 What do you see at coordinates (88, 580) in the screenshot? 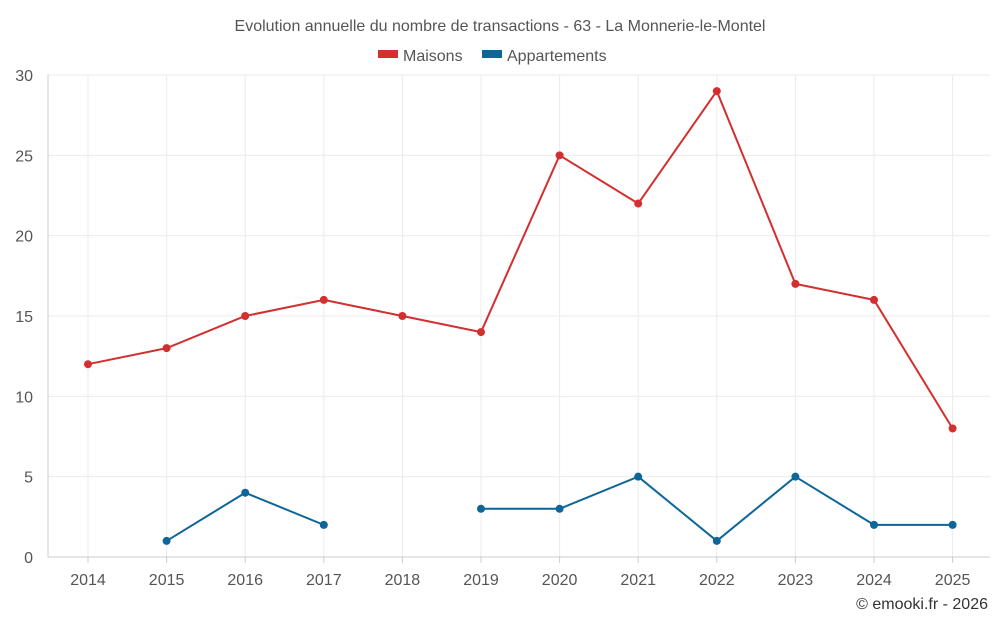
I see `x-tick-label: 2014` at bounding box center [88, 580].